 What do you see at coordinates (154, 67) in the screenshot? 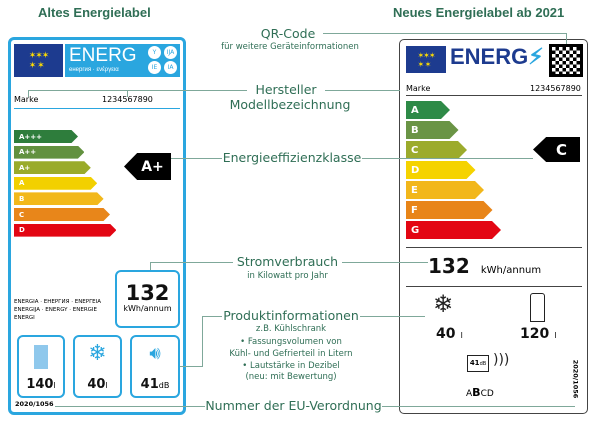
I see `language-badge: IE` at bounding box center [154, 67].